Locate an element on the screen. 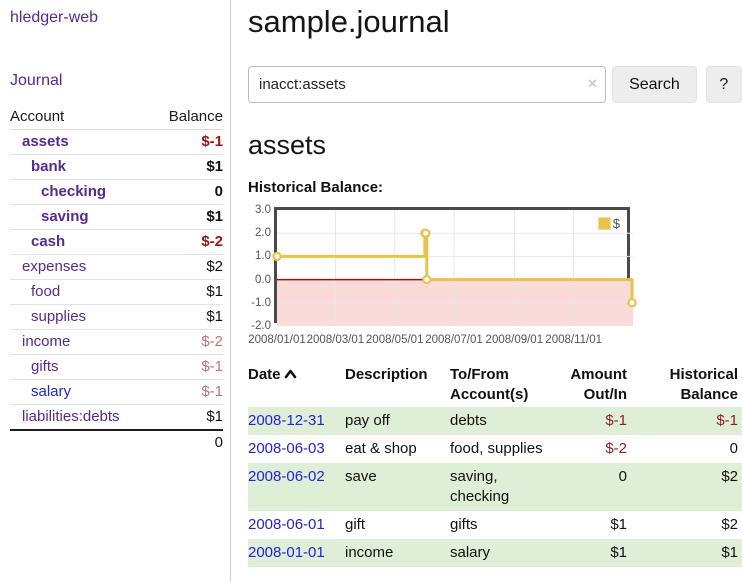  transaction-row: 2008-01-01 income salary $1 $1 is located at coordinates (495, 553).